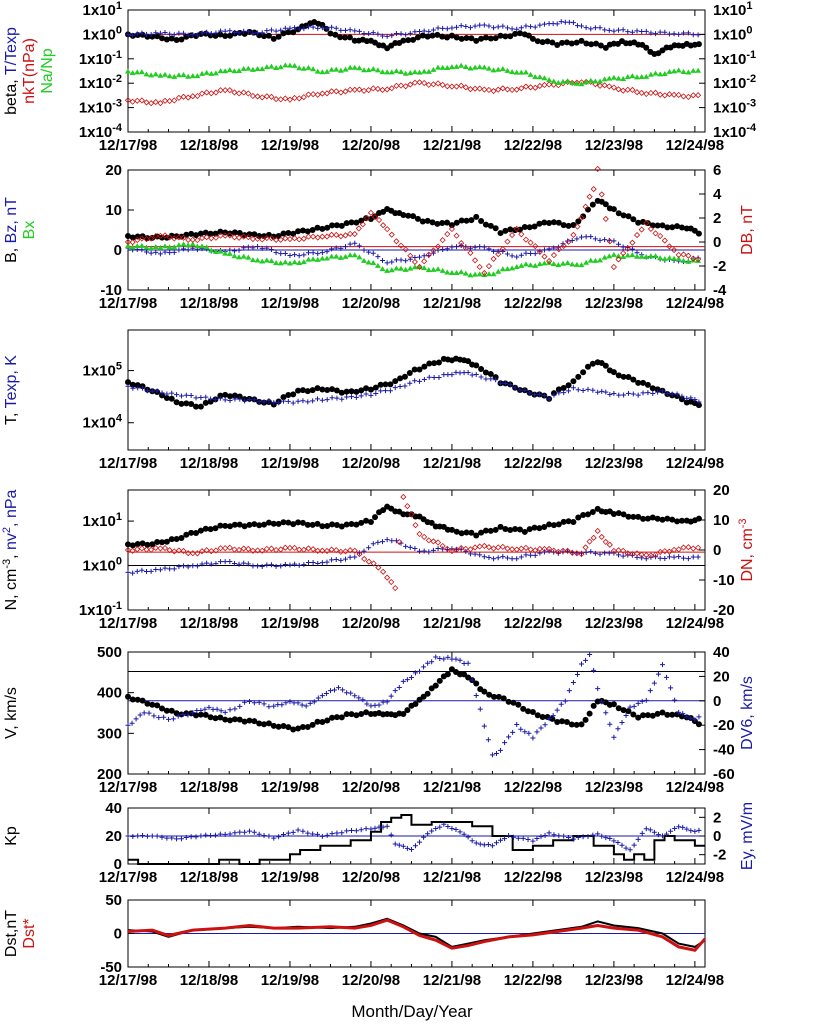 This screenshot has height=1029, width=835. Describe the element at coordinates (614, 463) in the screenshot. I see `x-tick-label: 12/23/98` at that location.